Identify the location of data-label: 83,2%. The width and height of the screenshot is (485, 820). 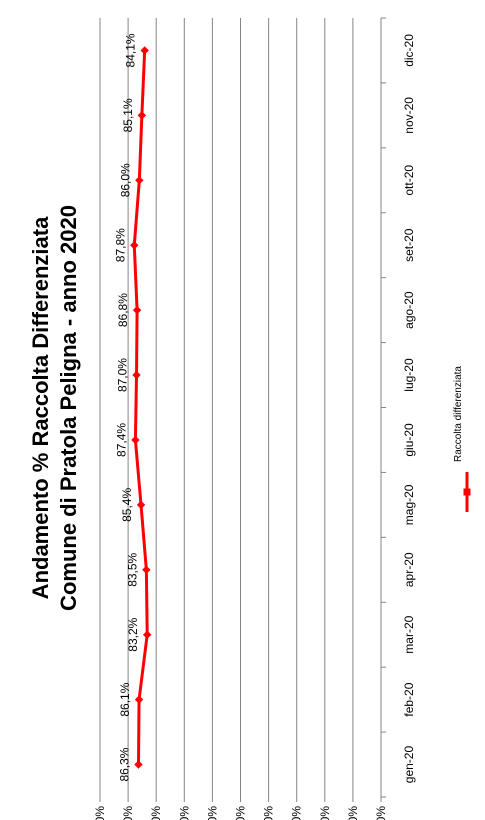
(133, 634).